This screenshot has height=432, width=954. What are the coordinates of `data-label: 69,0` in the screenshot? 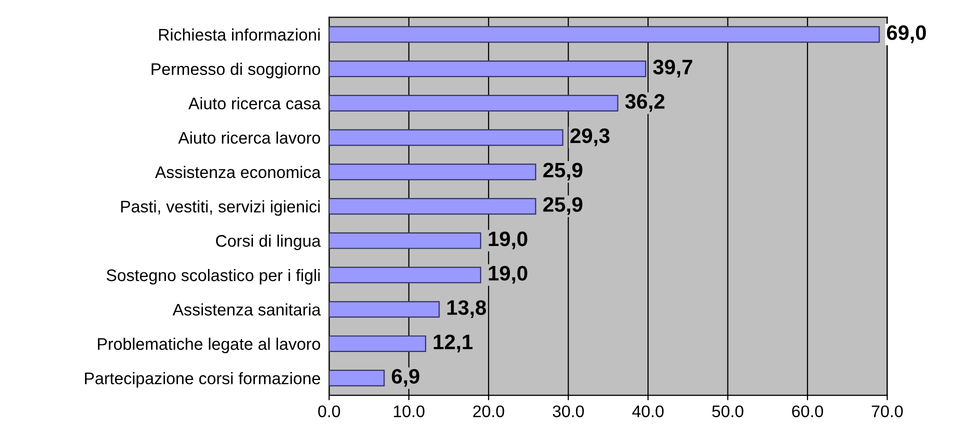 It's located at (906, 34).